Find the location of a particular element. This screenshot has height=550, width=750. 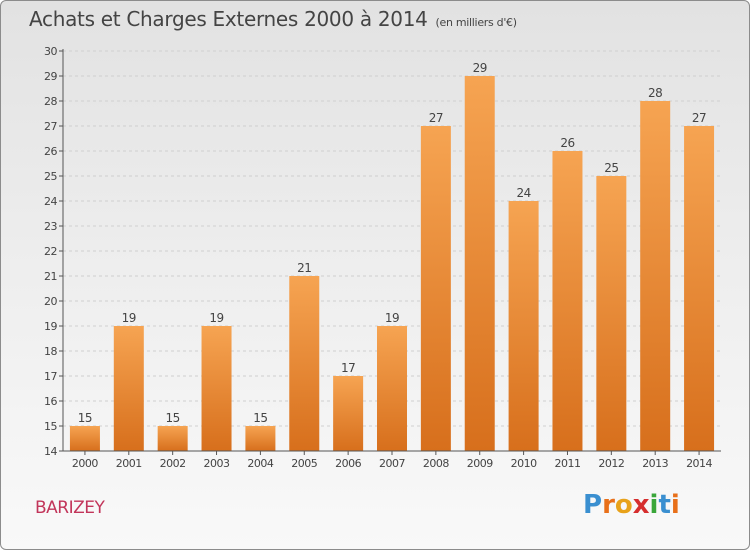

y-tick-label: 22 is located at coordinates (50, 251).